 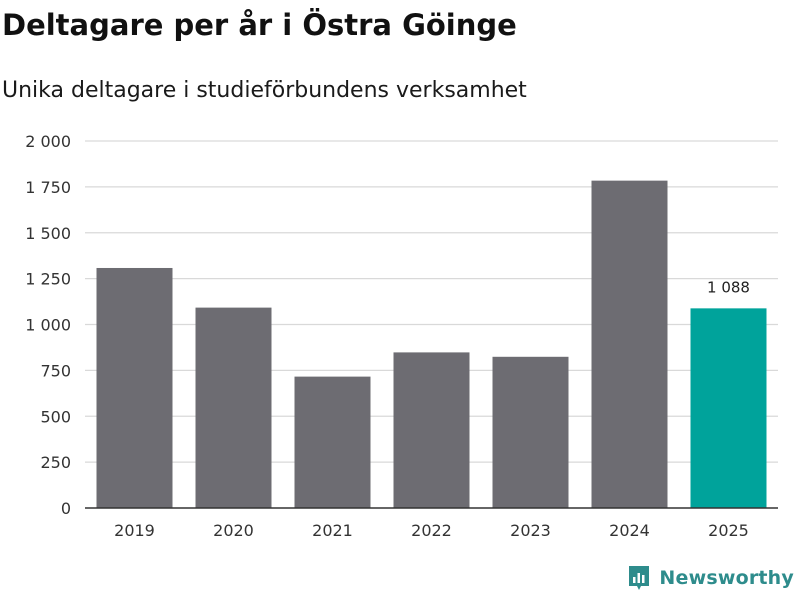 What do you see at coordinates (728, 287) in the screenshot?
I see `data-label: 1 088` at bounding box center [728, 287].